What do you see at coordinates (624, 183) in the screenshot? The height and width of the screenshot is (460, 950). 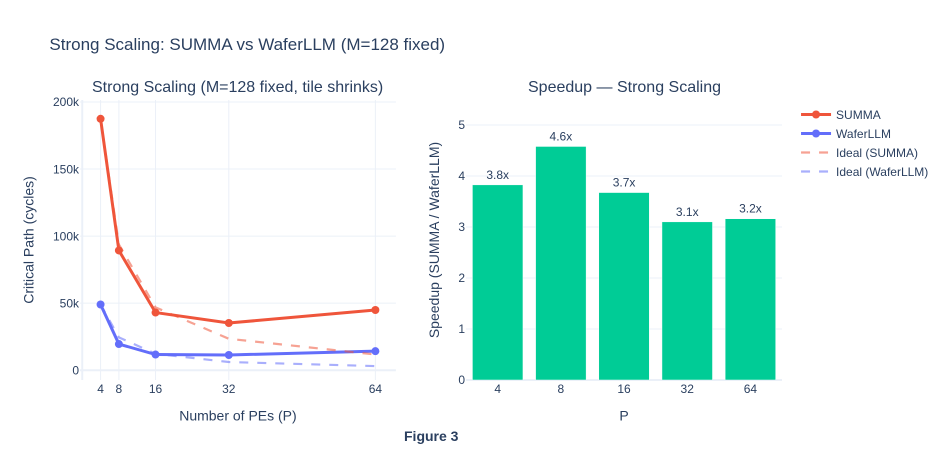 I see `svg-text: 3.7x` at bounding box center [624, 183].